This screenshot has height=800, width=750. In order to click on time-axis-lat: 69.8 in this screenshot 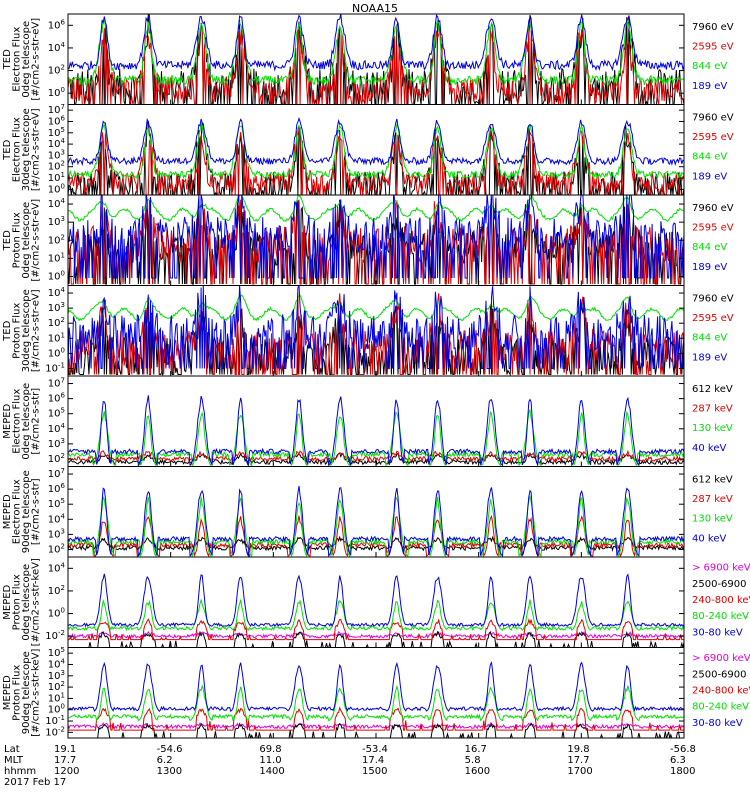, I will do `click(270, 749)`.